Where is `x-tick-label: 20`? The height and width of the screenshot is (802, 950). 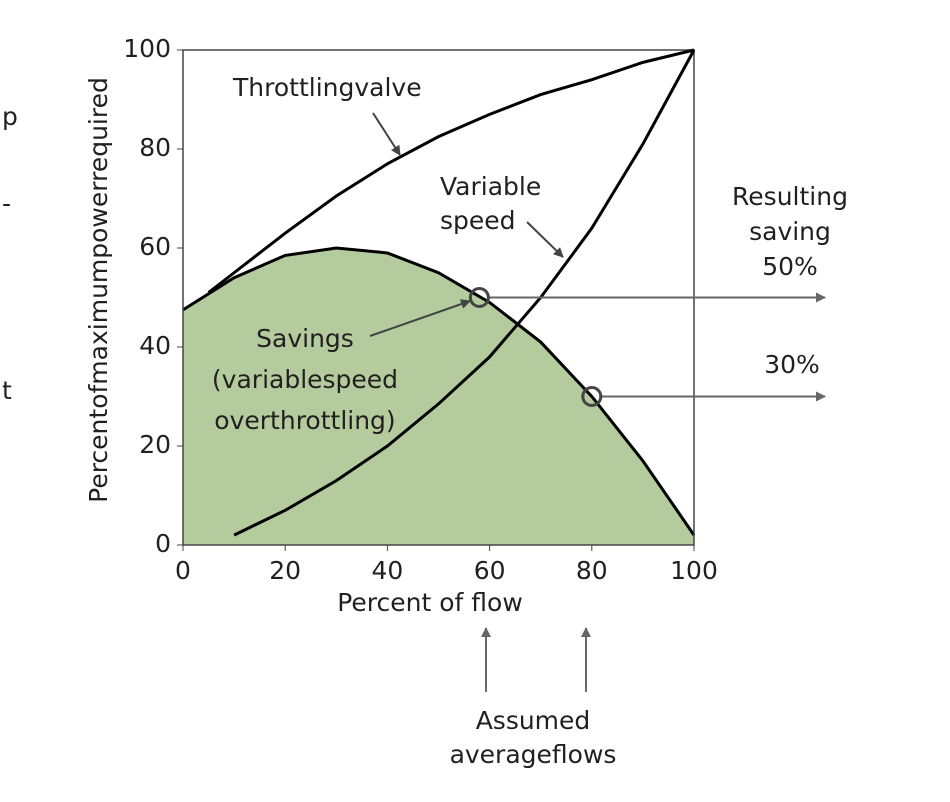 x-tick-label: 20 is located at coordinates (285, 570).